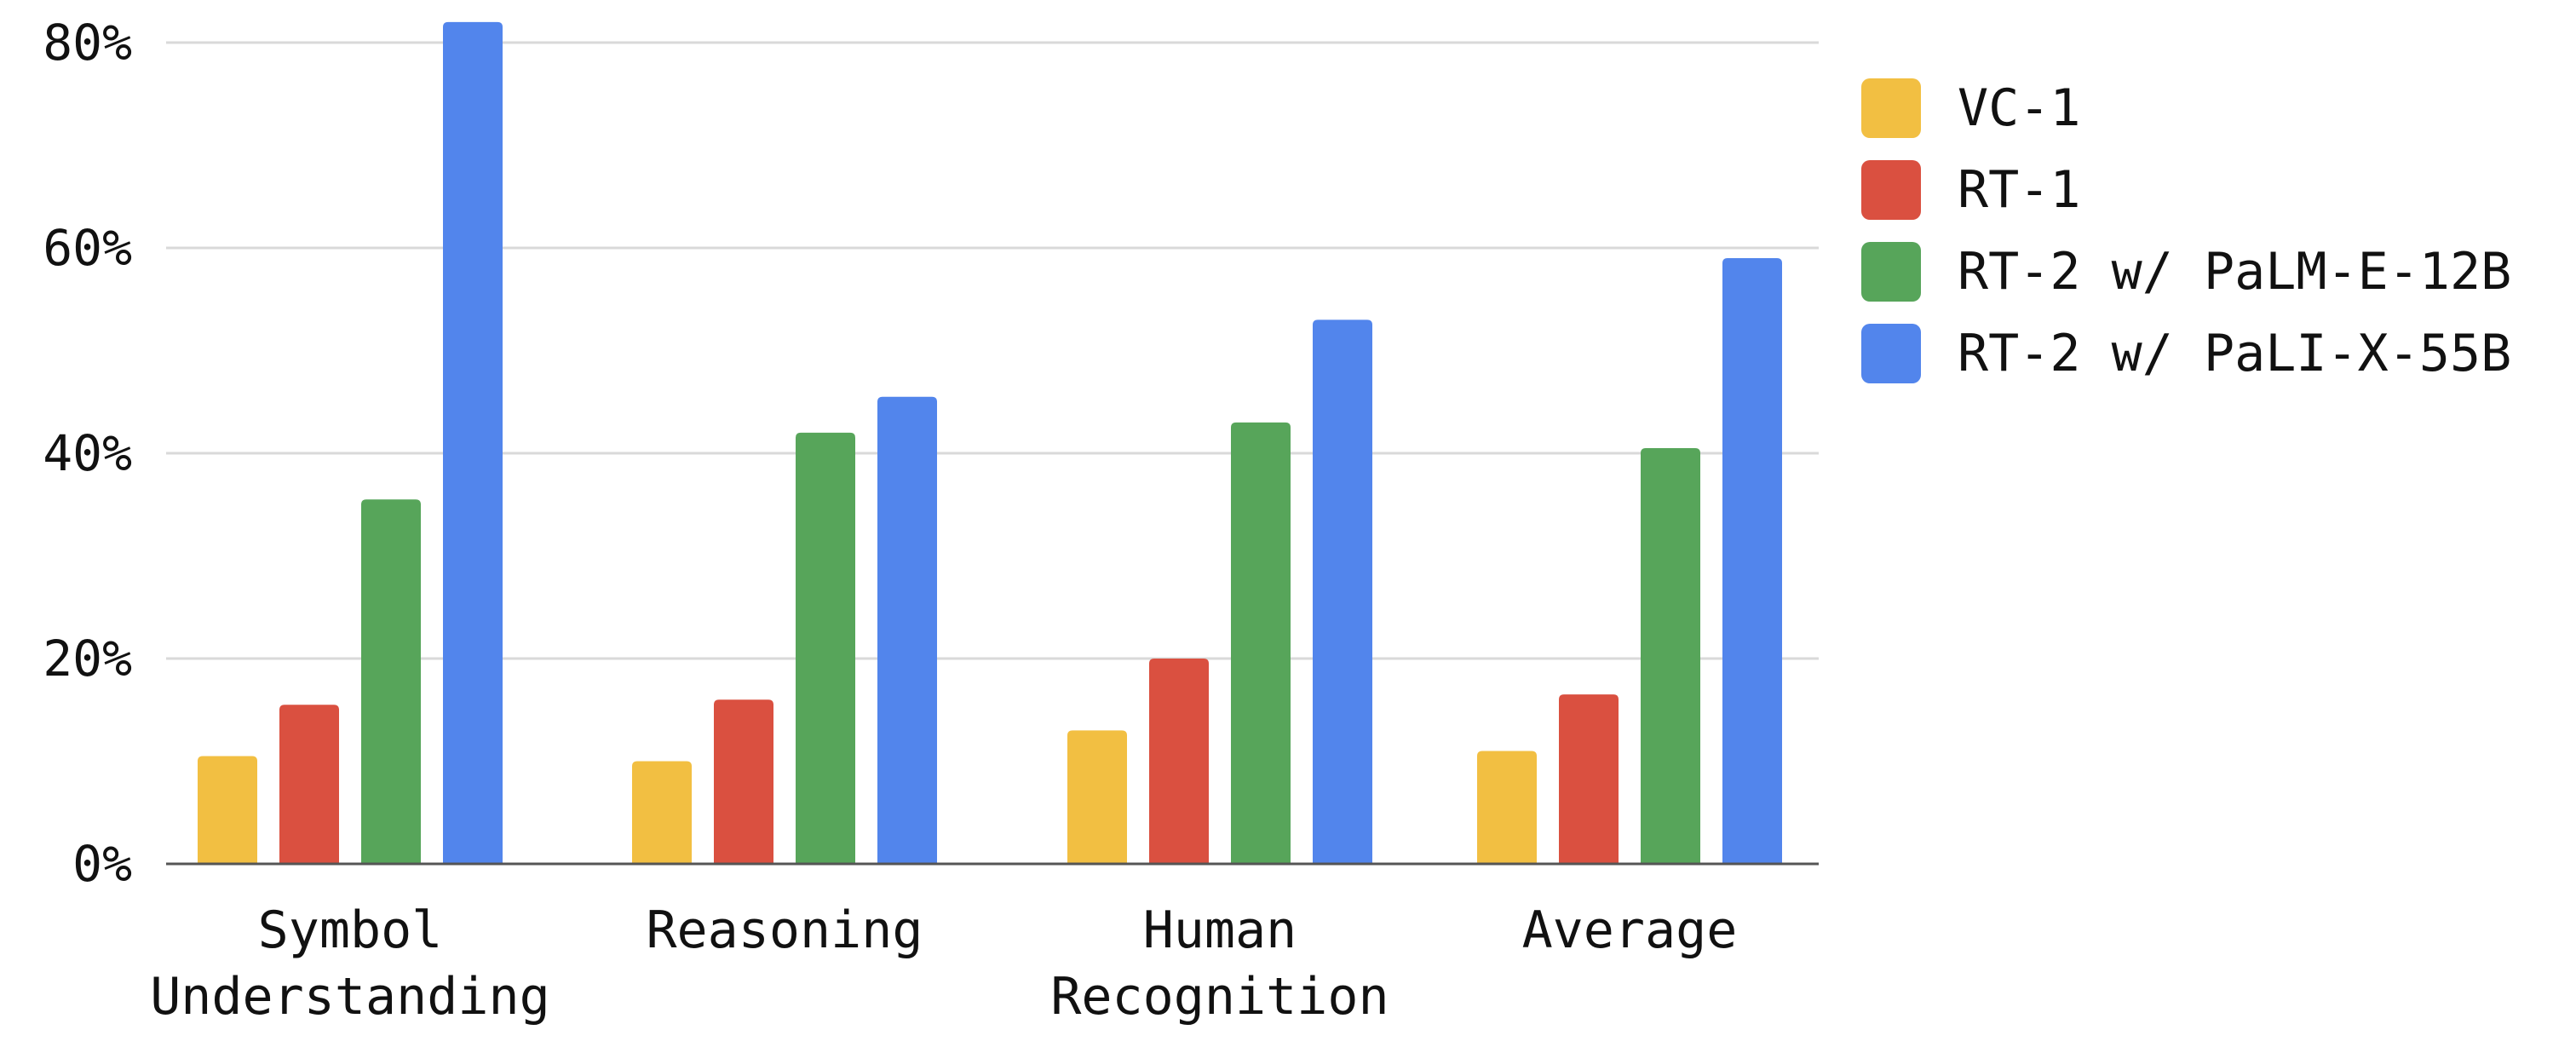 The height and width of the screenshot is (1053, 2576). Describe the element at coordinates (785, 930) in the screenshot. I see `x-tick-label: Reasoning` at that location.